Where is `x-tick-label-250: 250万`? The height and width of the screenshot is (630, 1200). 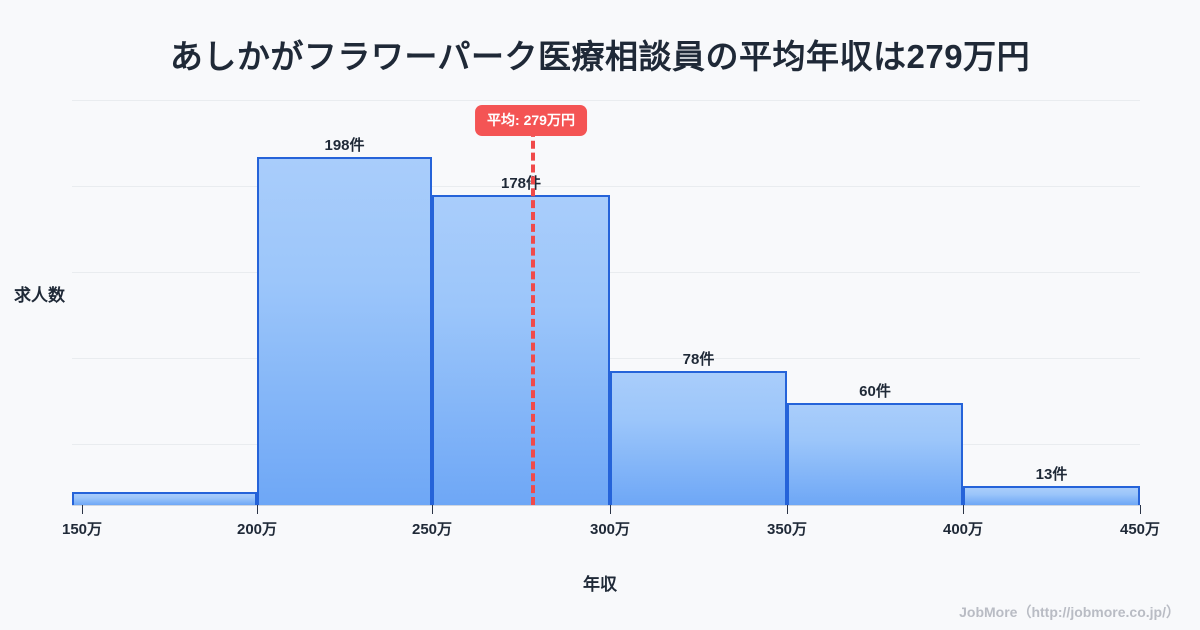 x-tick-label-250: 250万 is located at coordinates (432, 529).